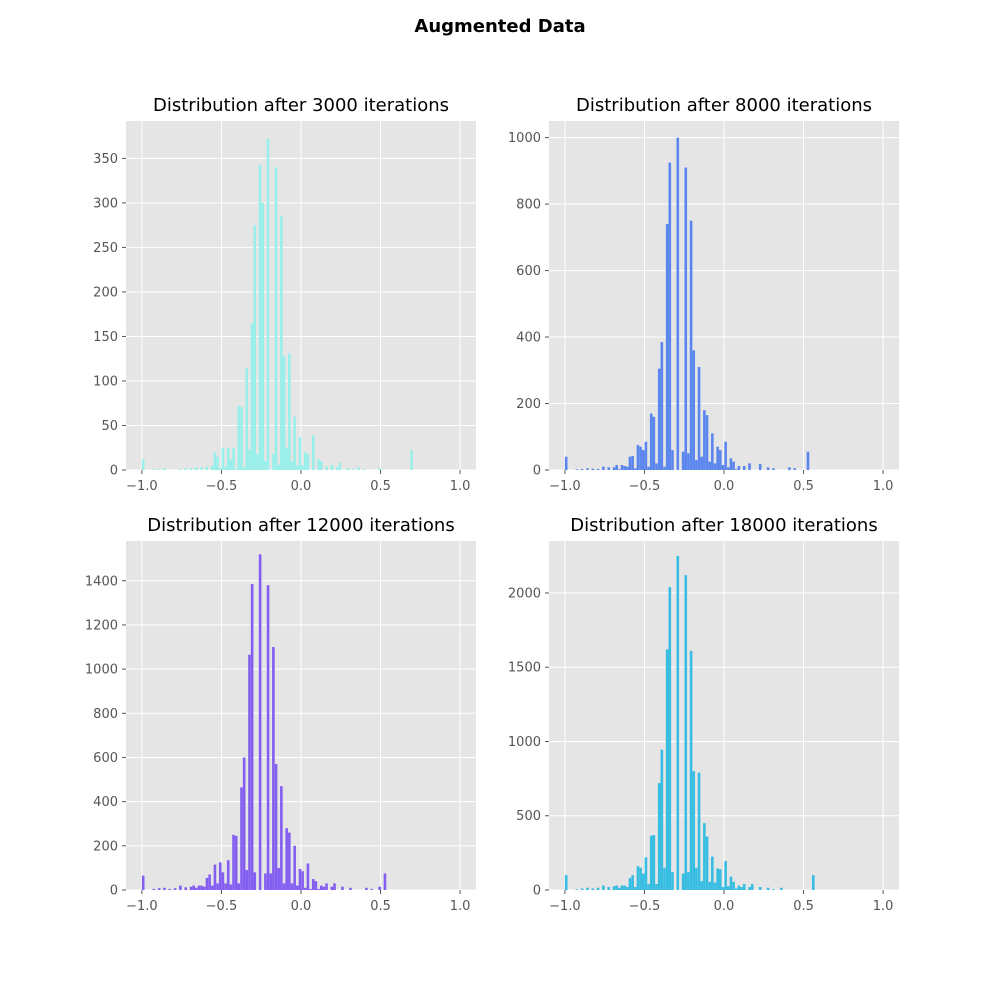 Image resolution: width=1000 pixels, height=1000 pixels. What do you see at coordinates (105, 292) in the screenshot?
I see `y-tick-label: 200` at bounding box center [105, 292].